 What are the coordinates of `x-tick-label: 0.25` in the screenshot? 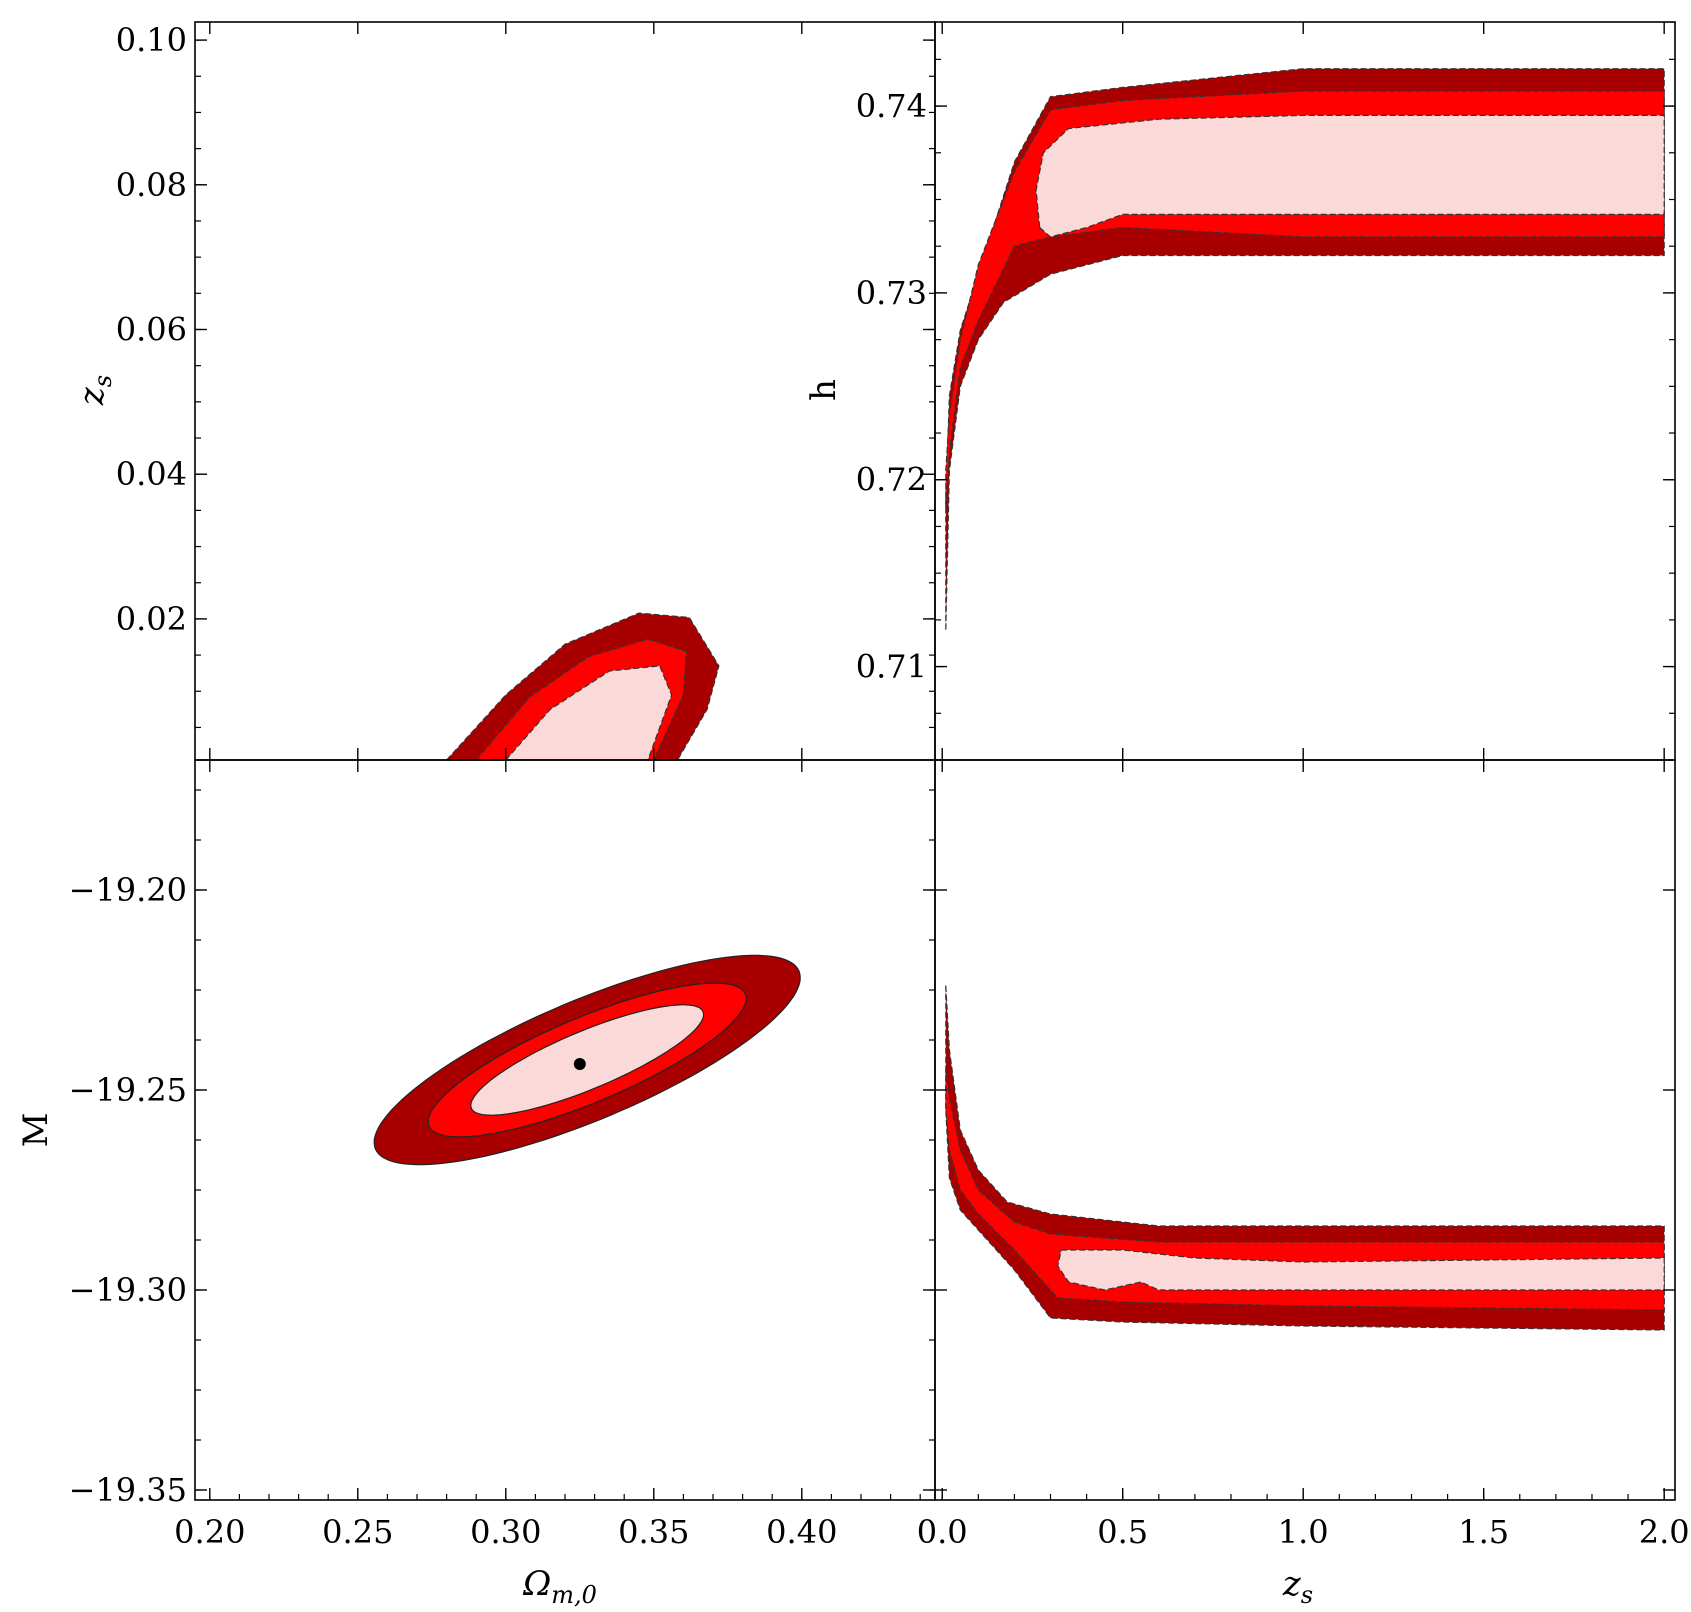 It's located at (357, 1532).